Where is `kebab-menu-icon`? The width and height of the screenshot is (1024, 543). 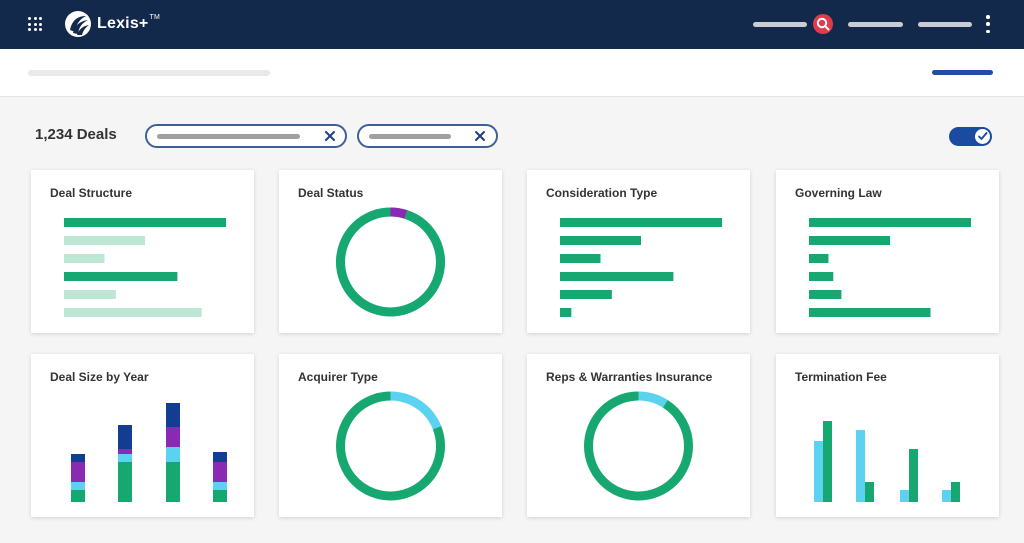
kebab-menu-icon is located at coordinates (988, 24).